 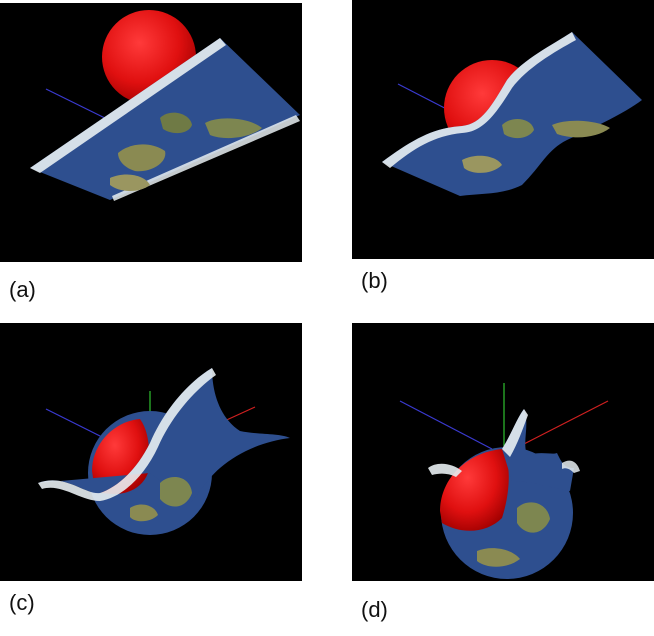 What do you see at coordinates (474, 490) in the screenshot?
I see `red-sphere` at bounding box center [474, 490].